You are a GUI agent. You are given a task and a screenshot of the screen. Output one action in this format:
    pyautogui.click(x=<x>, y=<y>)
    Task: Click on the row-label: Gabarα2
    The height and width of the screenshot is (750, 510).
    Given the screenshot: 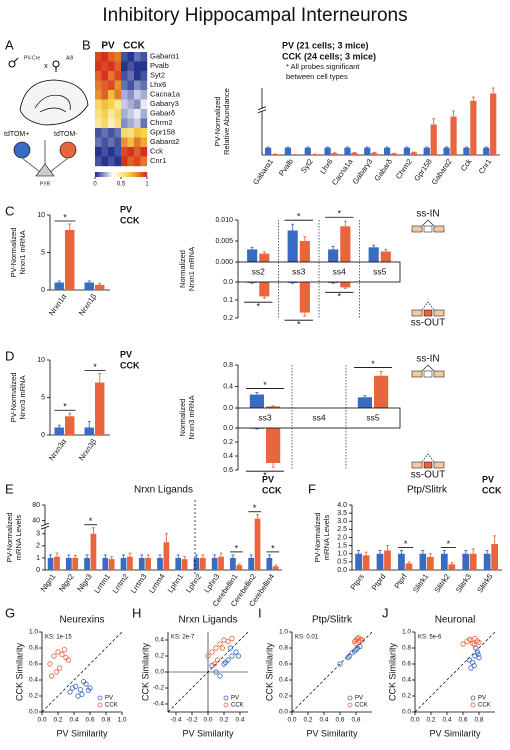 What is the action you would take?
    pyautogui.click(x=164, y=141)
    